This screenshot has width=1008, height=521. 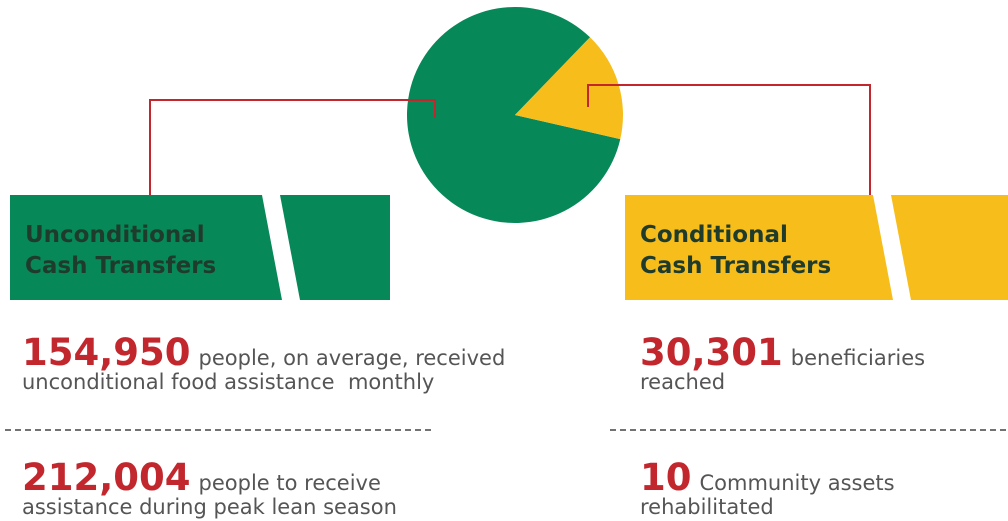 What do you see at coordinates (714, 235) in the screenshot?
I see `panel-title: Conditional` at bounding box center [714, 235].